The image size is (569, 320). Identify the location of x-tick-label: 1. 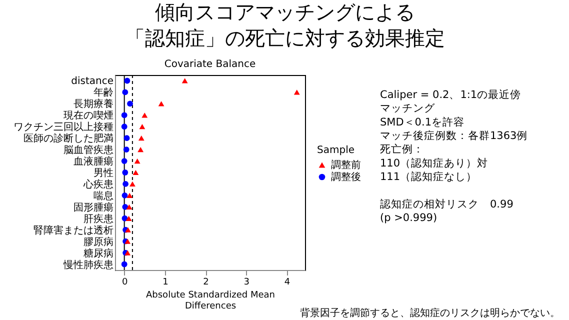
(165, 283).